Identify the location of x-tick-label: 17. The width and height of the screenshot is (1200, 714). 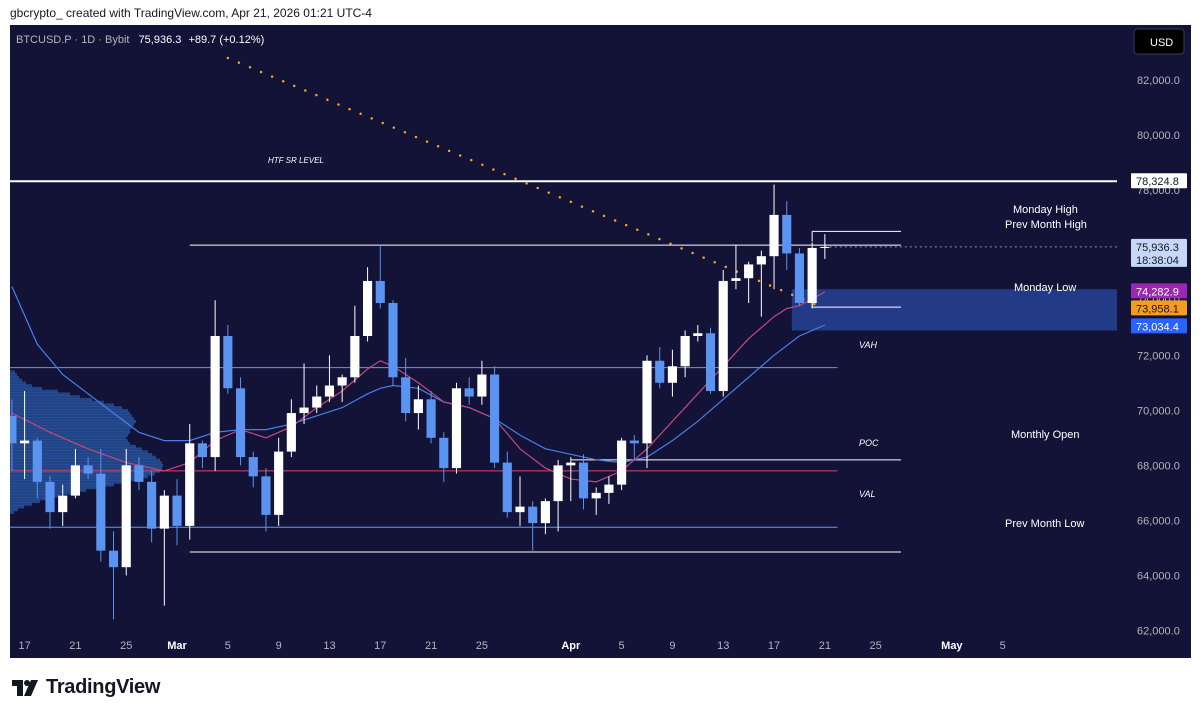
(774, 646).